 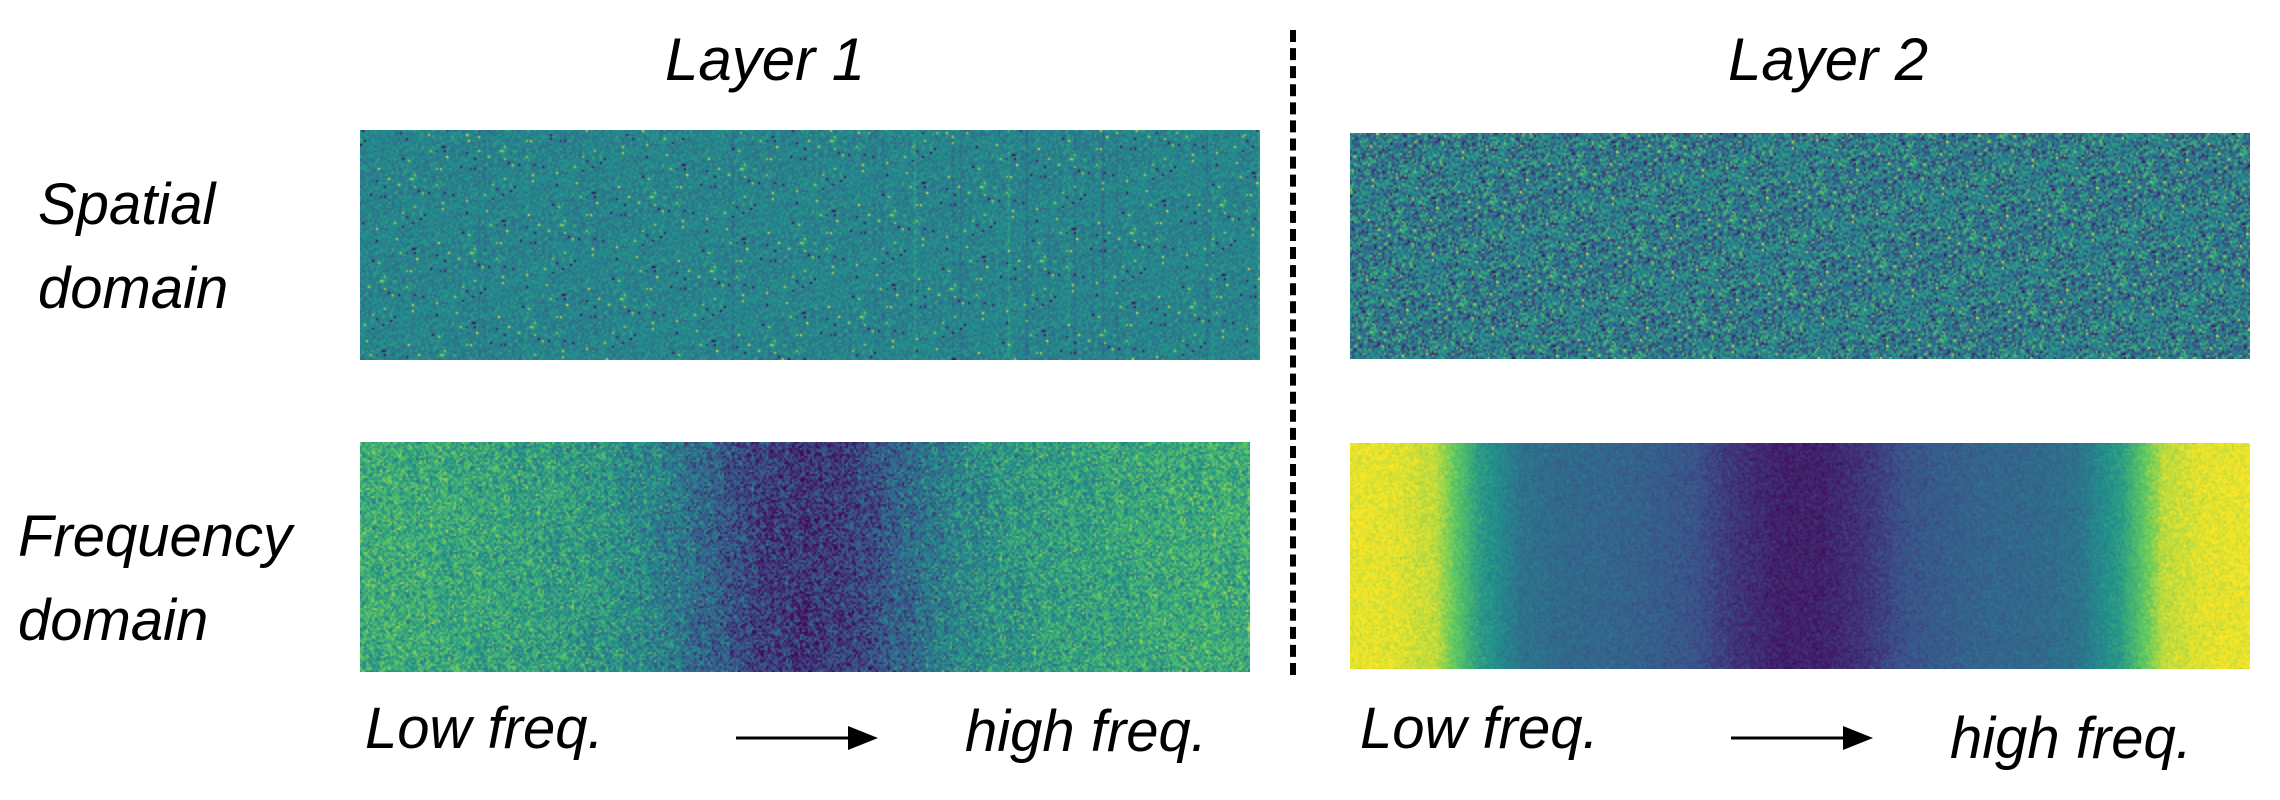 I want to click on layer-2-freq-arrow-icon, so click(x=1802, y=738).